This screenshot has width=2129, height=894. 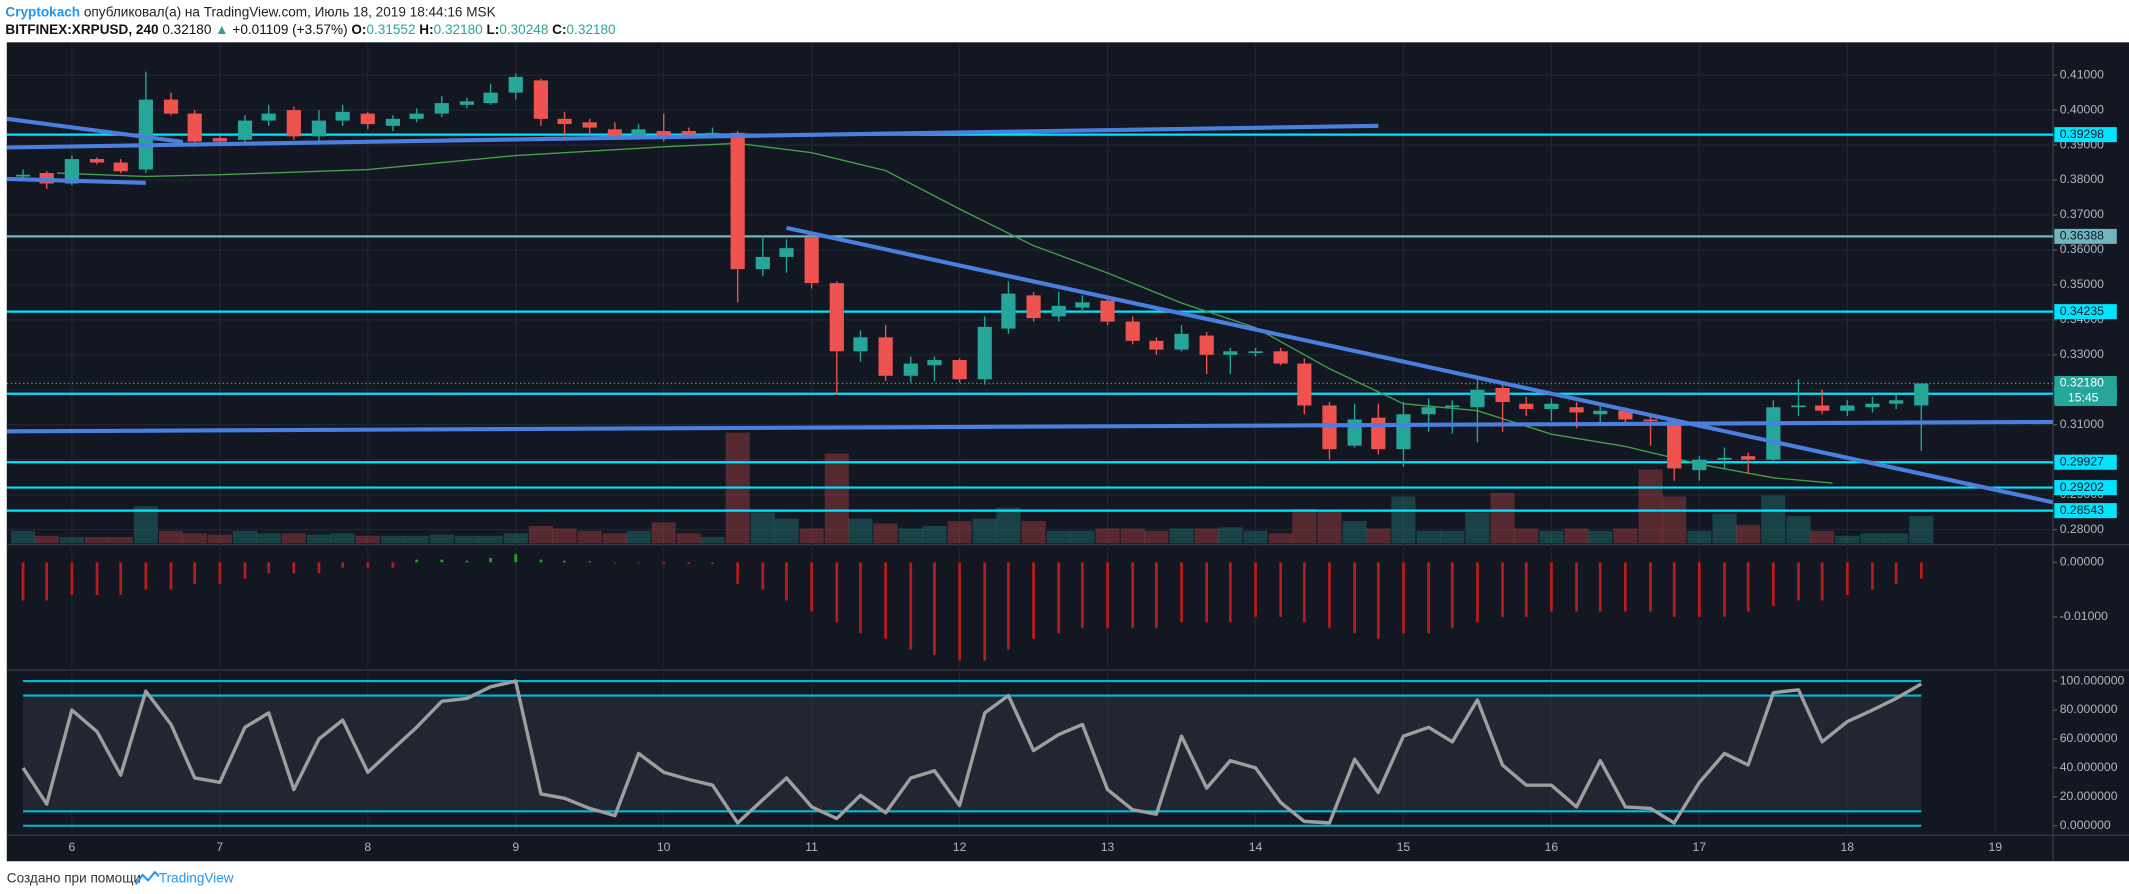 I want to click on brand-logo, so click(x=147, y=878).